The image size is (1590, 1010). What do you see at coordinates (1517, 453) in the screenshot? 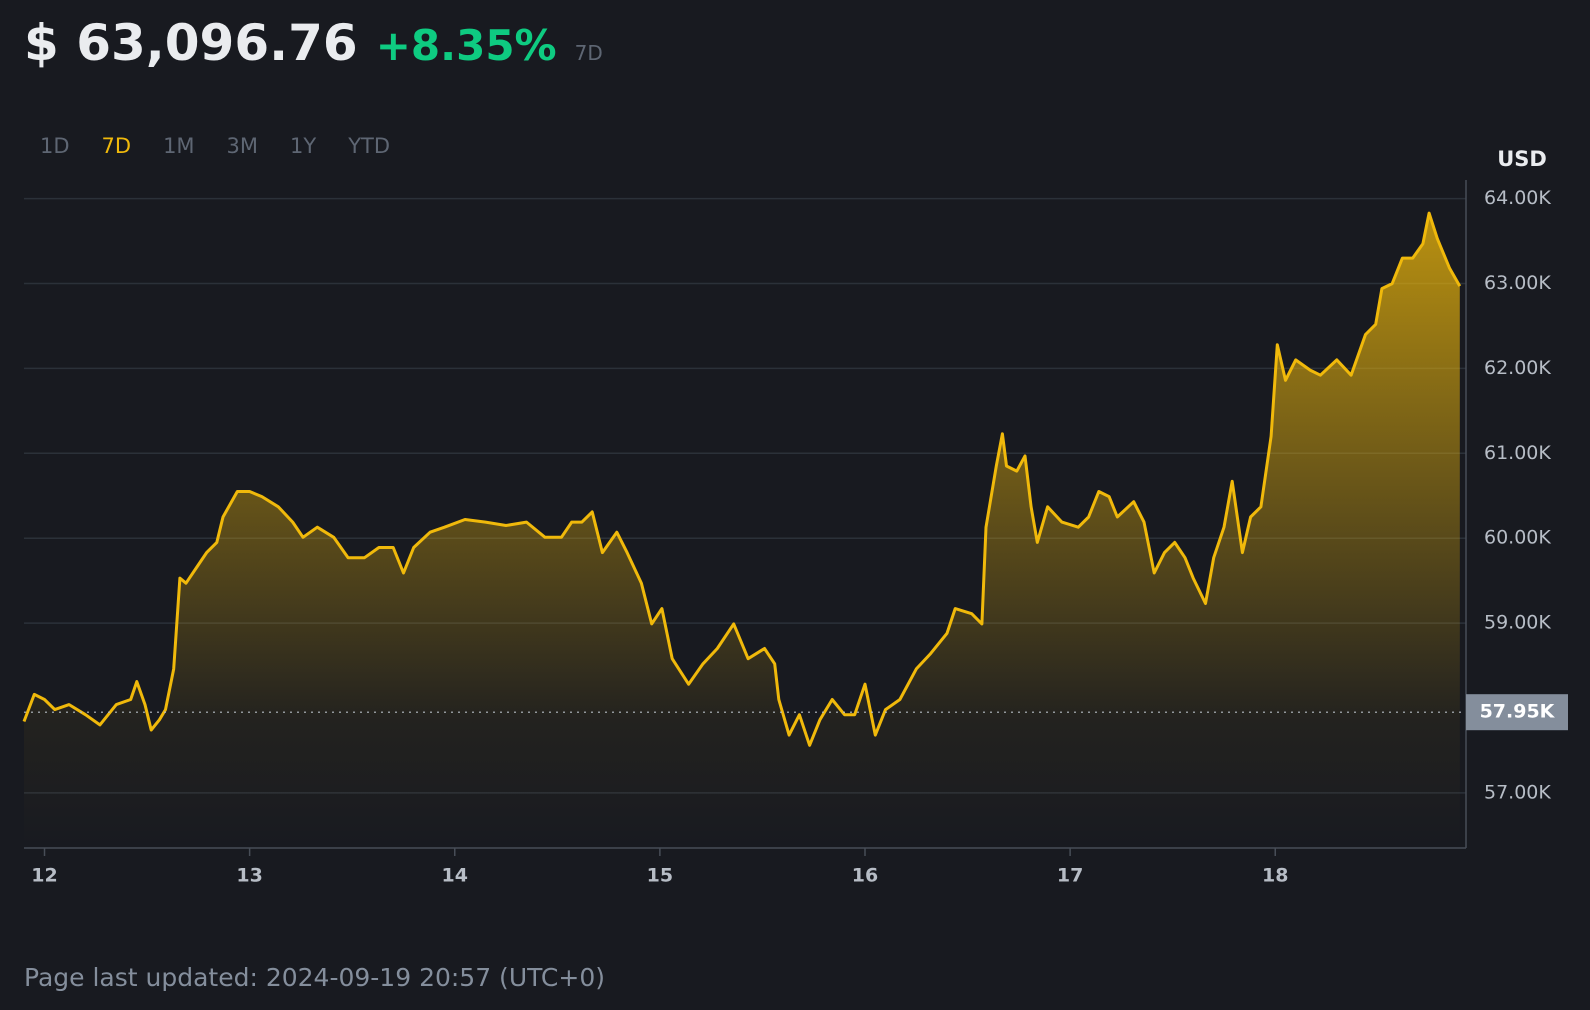
I see `y-tick-label: 61.00K` at bounding box center [1517, 453].